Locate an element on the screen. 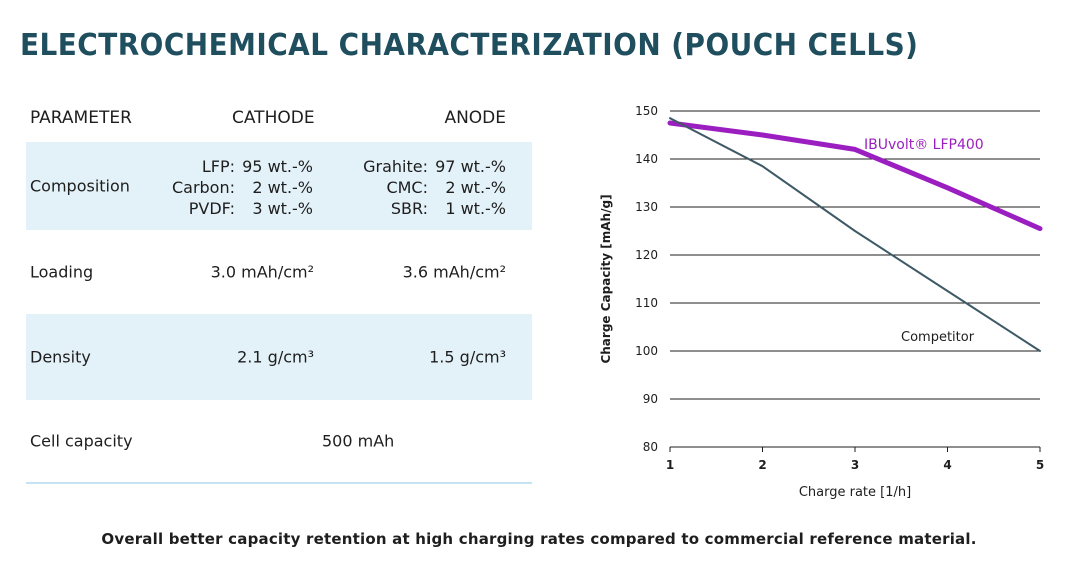 The height and width of the screenshot is (580, 1078). row-loading: Loading 3.0 mAh/cm² 3.6 mAh/cm² is located at coordinates (279, 272).